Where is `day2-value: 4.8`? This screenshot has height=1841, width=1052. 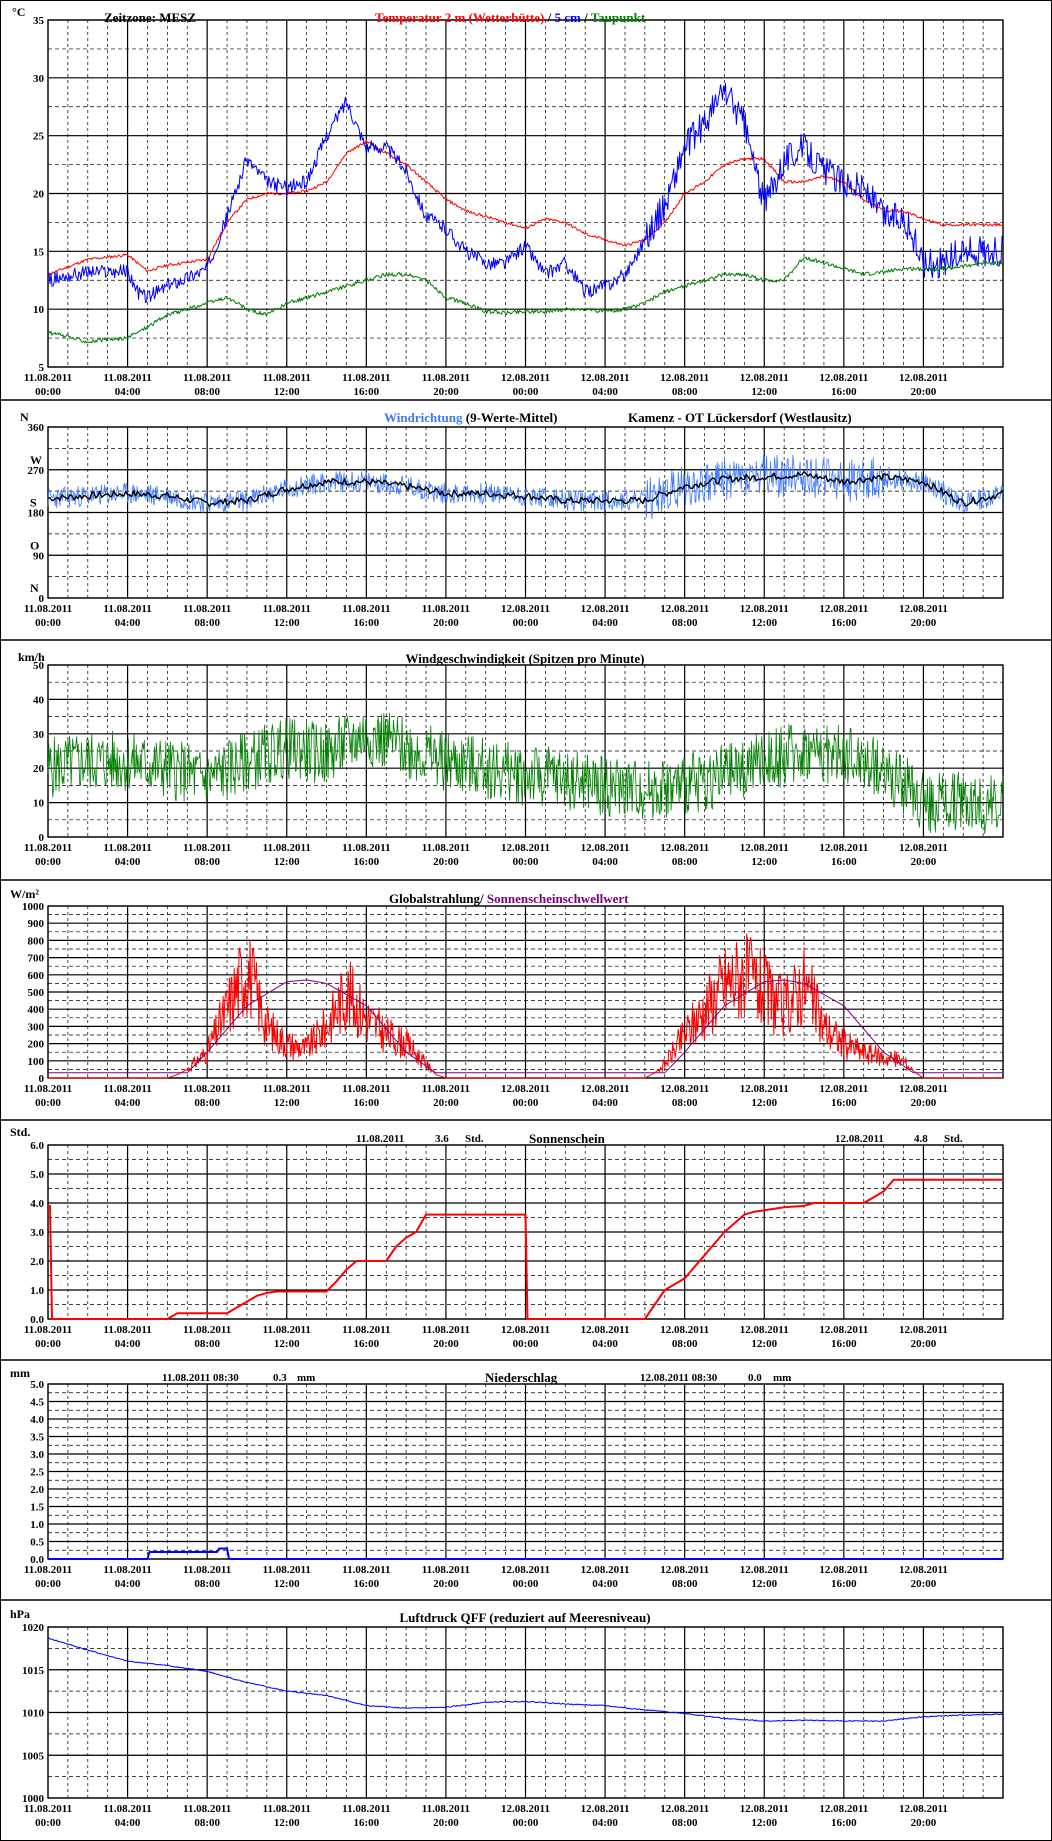 day2-value: 4.8 is located at coordinates (921, 1139).